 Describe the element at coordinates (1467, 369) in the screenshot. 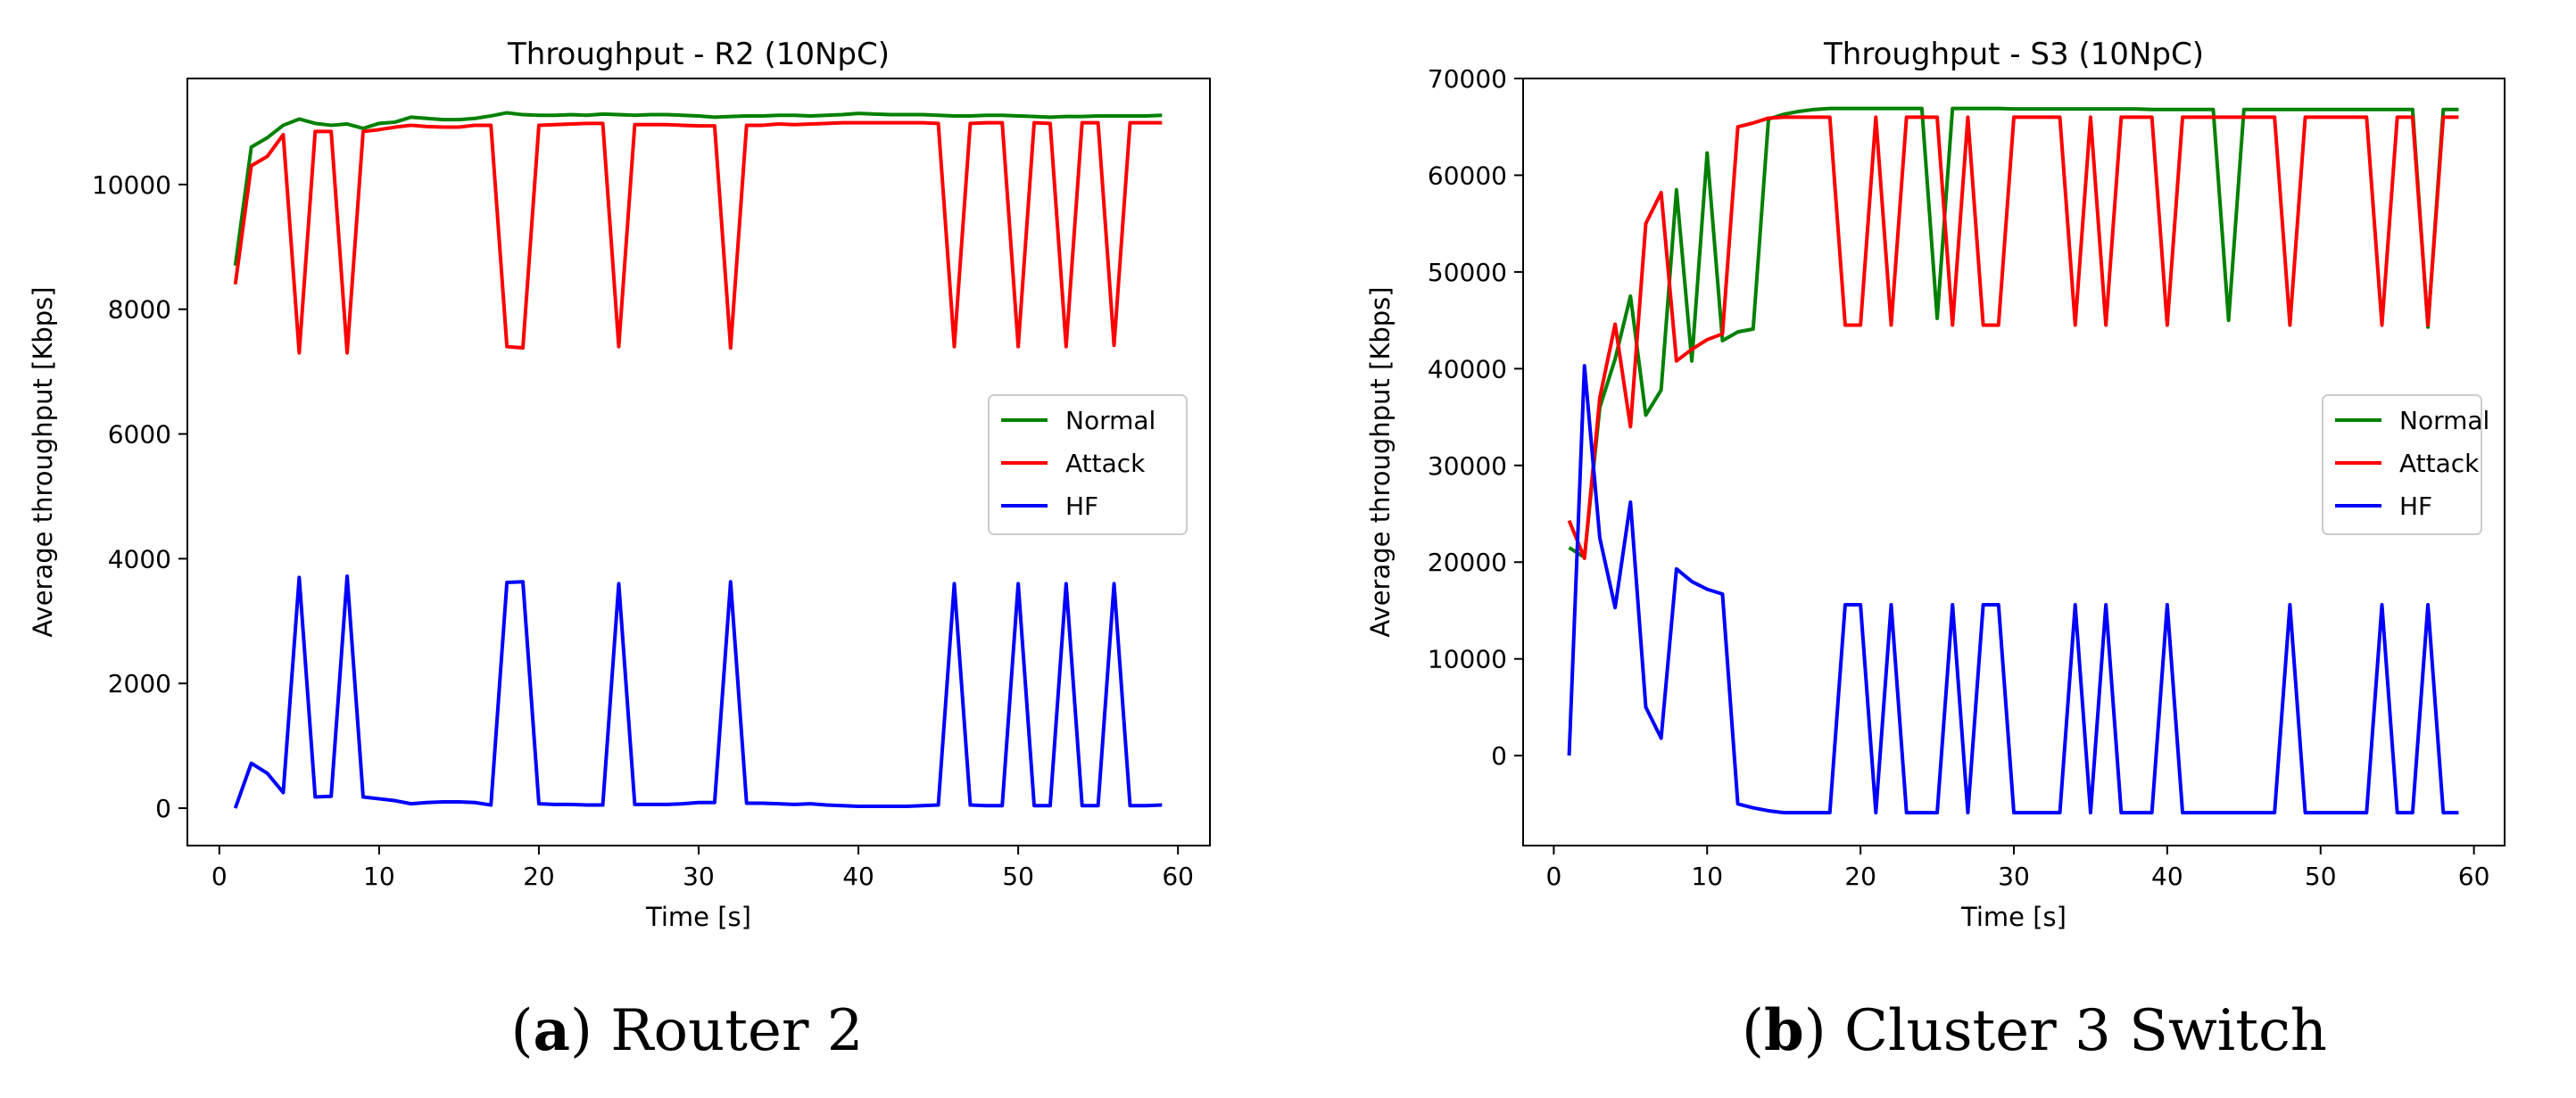

I see `y-tick-label: 40000` at that location.